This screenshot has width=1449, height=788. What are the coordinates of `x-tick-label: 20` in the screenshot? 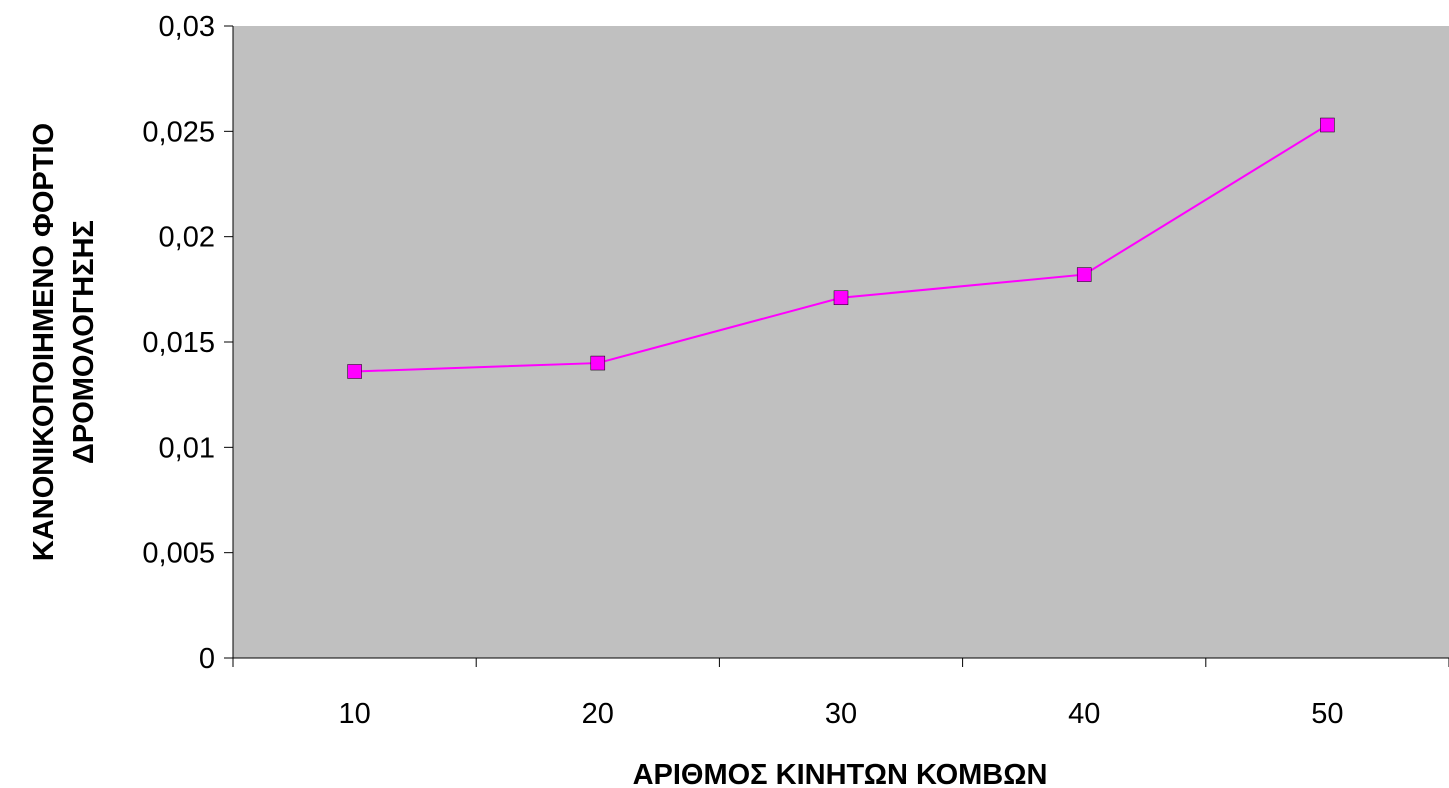 It's located at (598, 714).